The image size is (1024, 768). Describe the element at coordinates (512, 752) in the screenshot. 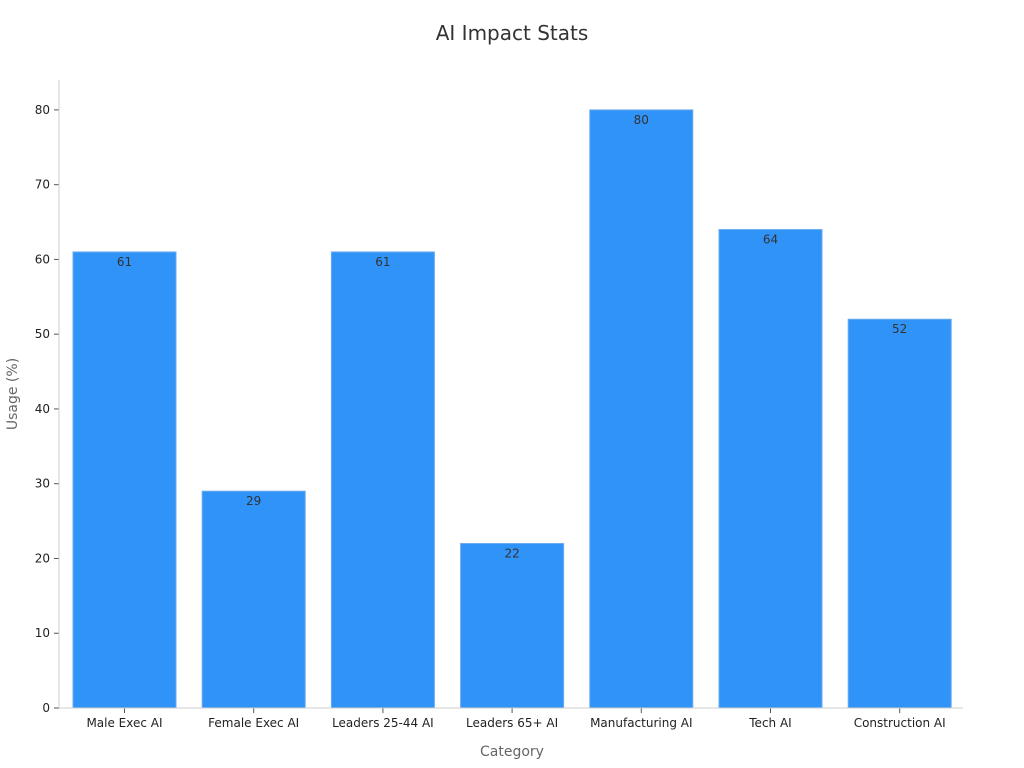

I see `x-axis-label: Category` at that location.